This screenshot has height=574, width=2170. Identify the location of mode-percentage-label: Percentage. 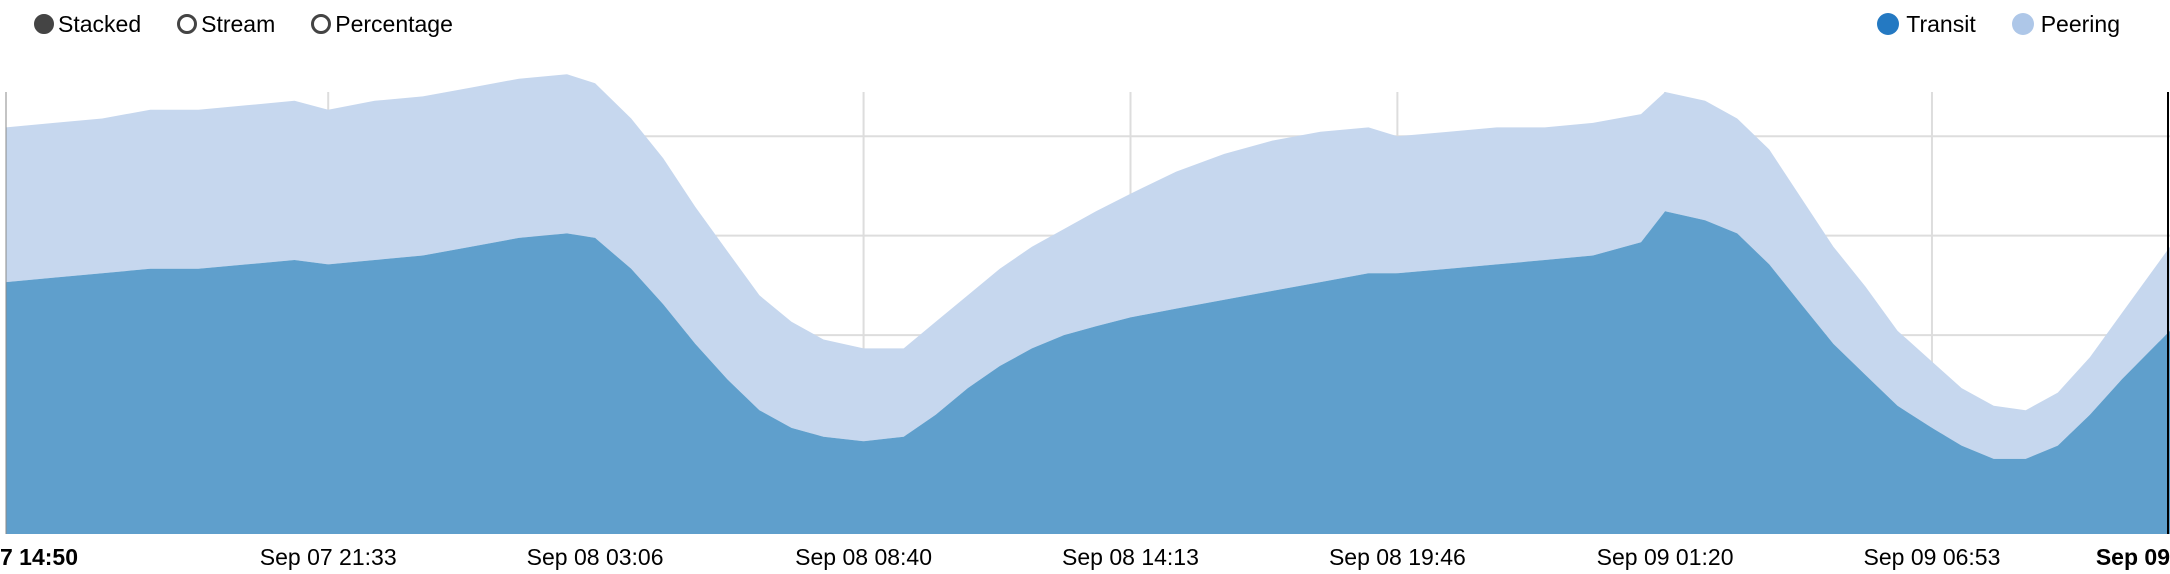
(394, 24).